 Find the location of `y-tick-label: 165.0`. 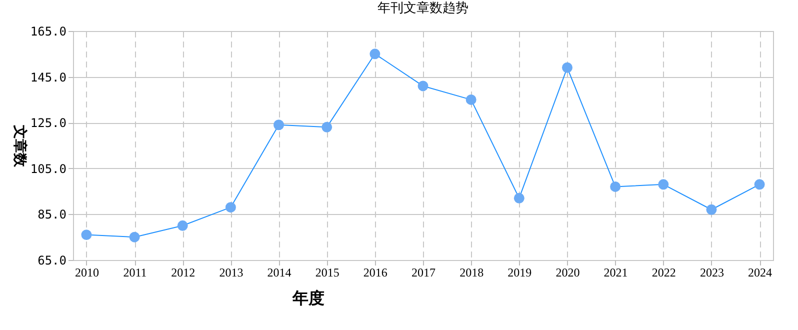

y-tick-label: 165.0 is located at coordinates (48, 31).